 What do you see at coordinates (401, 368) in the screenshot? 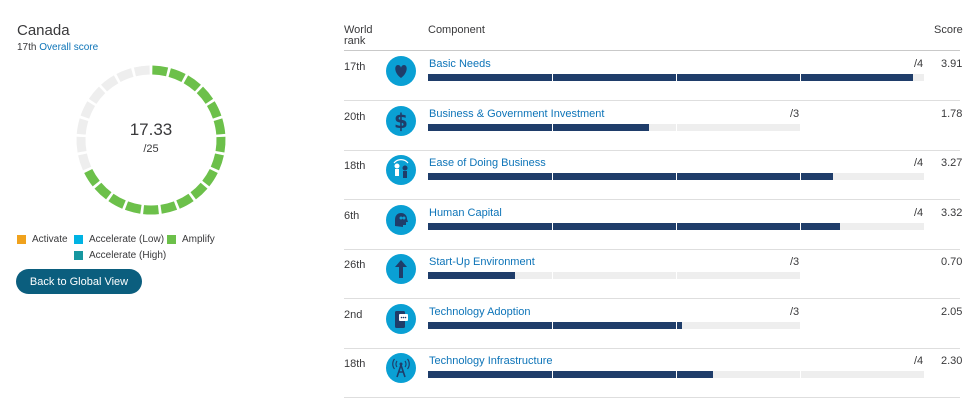
I see `radio-tower-icon` at bounding box center [401, 368].